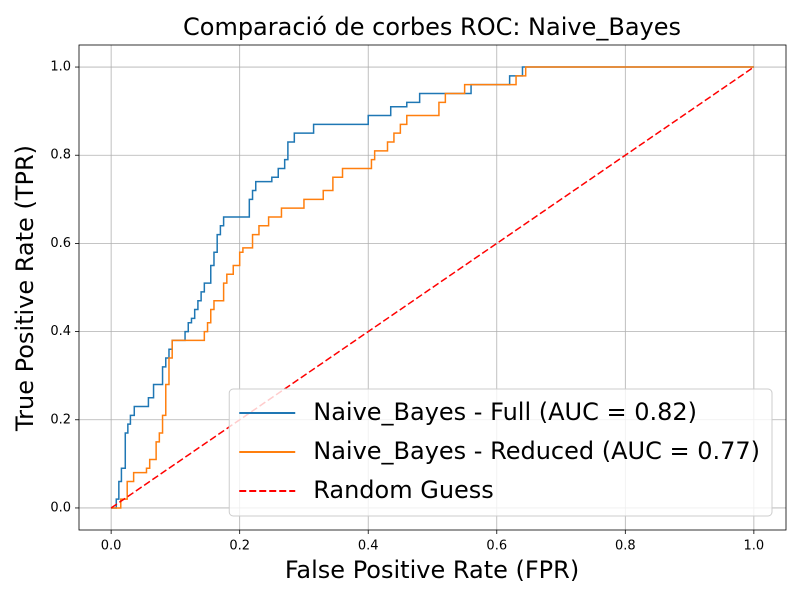  I want to click on chart-title: Comparació de corbes ROC: Naive_Bayes, so click(432, 27).